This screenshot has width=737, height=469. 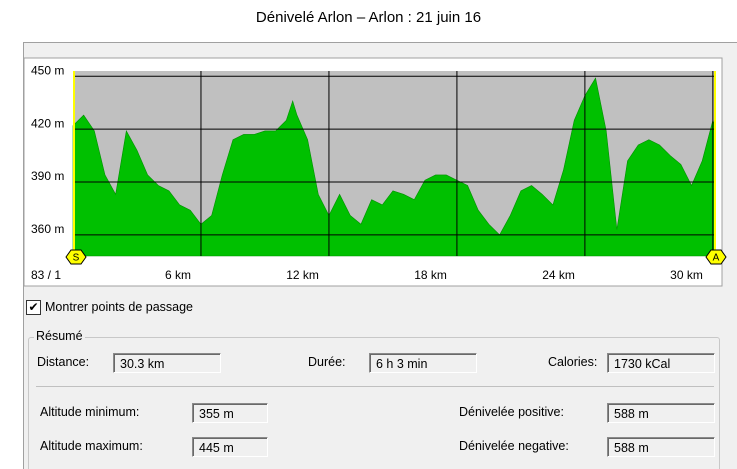 I want to click on field-value: 1730 kCal, so click(x=661, y=363).